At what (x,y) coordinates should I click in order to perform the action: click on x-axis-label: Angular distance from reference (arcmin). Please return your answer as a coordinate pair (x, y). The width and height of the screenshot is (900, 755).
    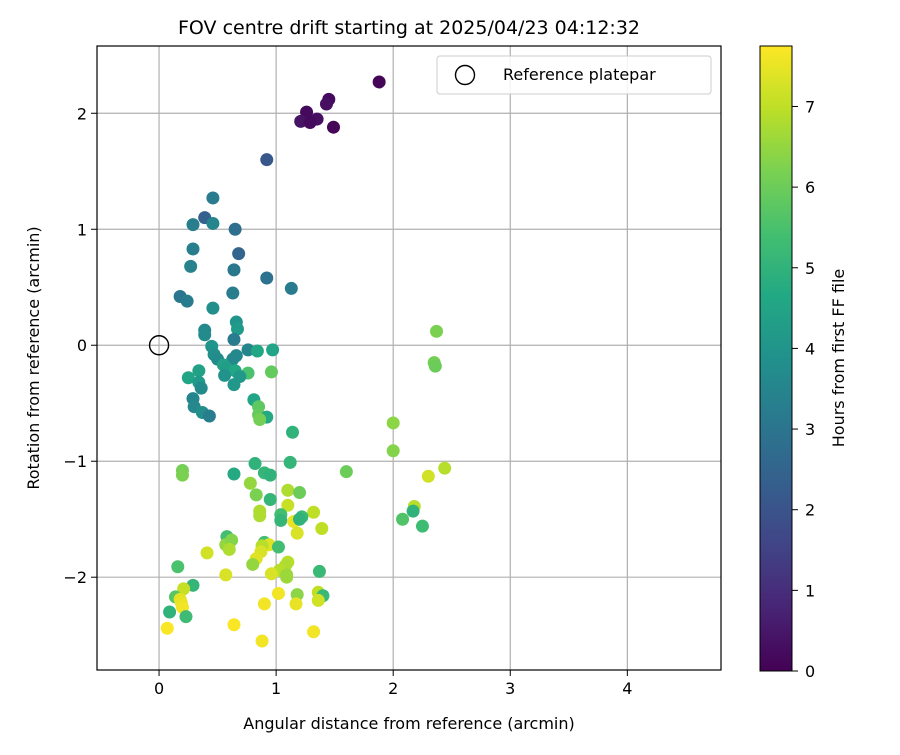
    Looking at the image, I should click on (408, 723).